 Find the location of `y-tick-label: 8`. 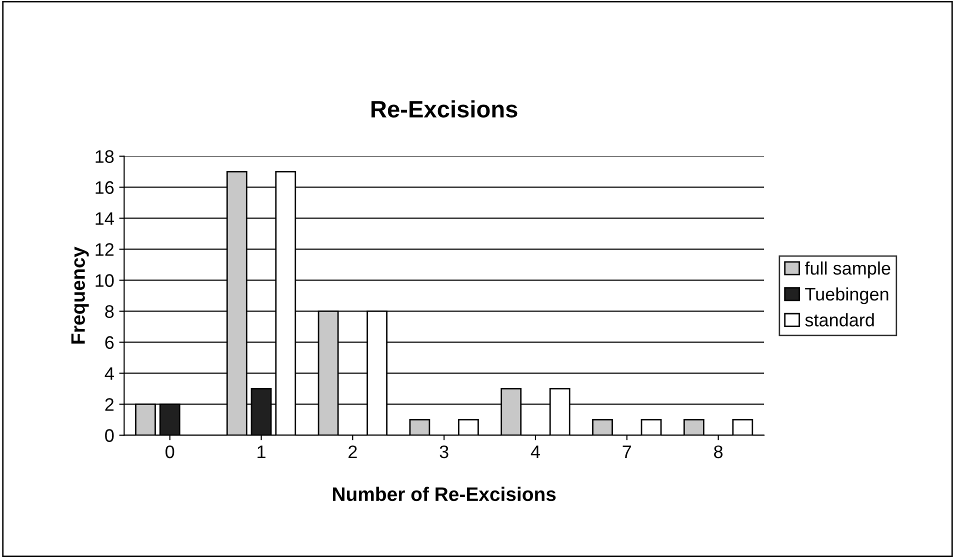

y-tick-label: 8 is located at coordinates (109, 311).